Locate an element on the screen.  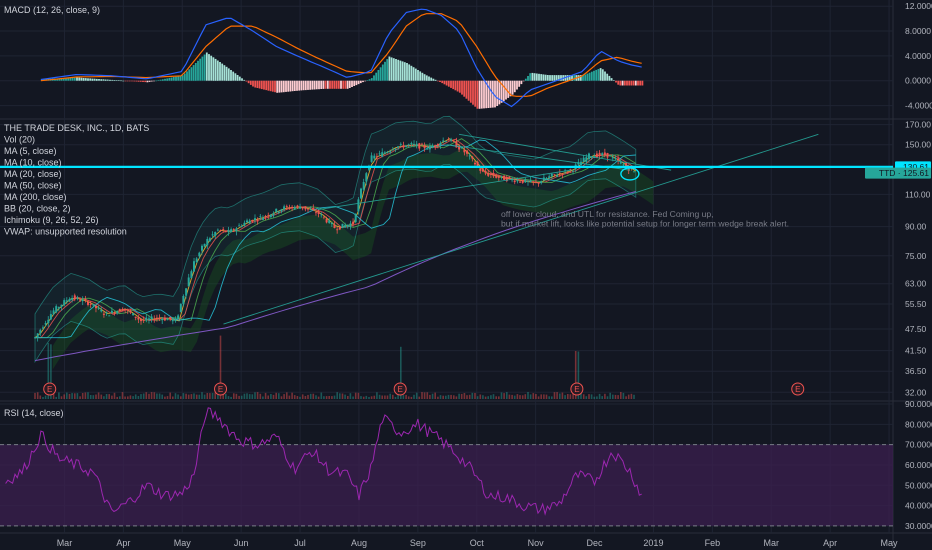
rsi-band-fill is located at coordinates (446, 485).